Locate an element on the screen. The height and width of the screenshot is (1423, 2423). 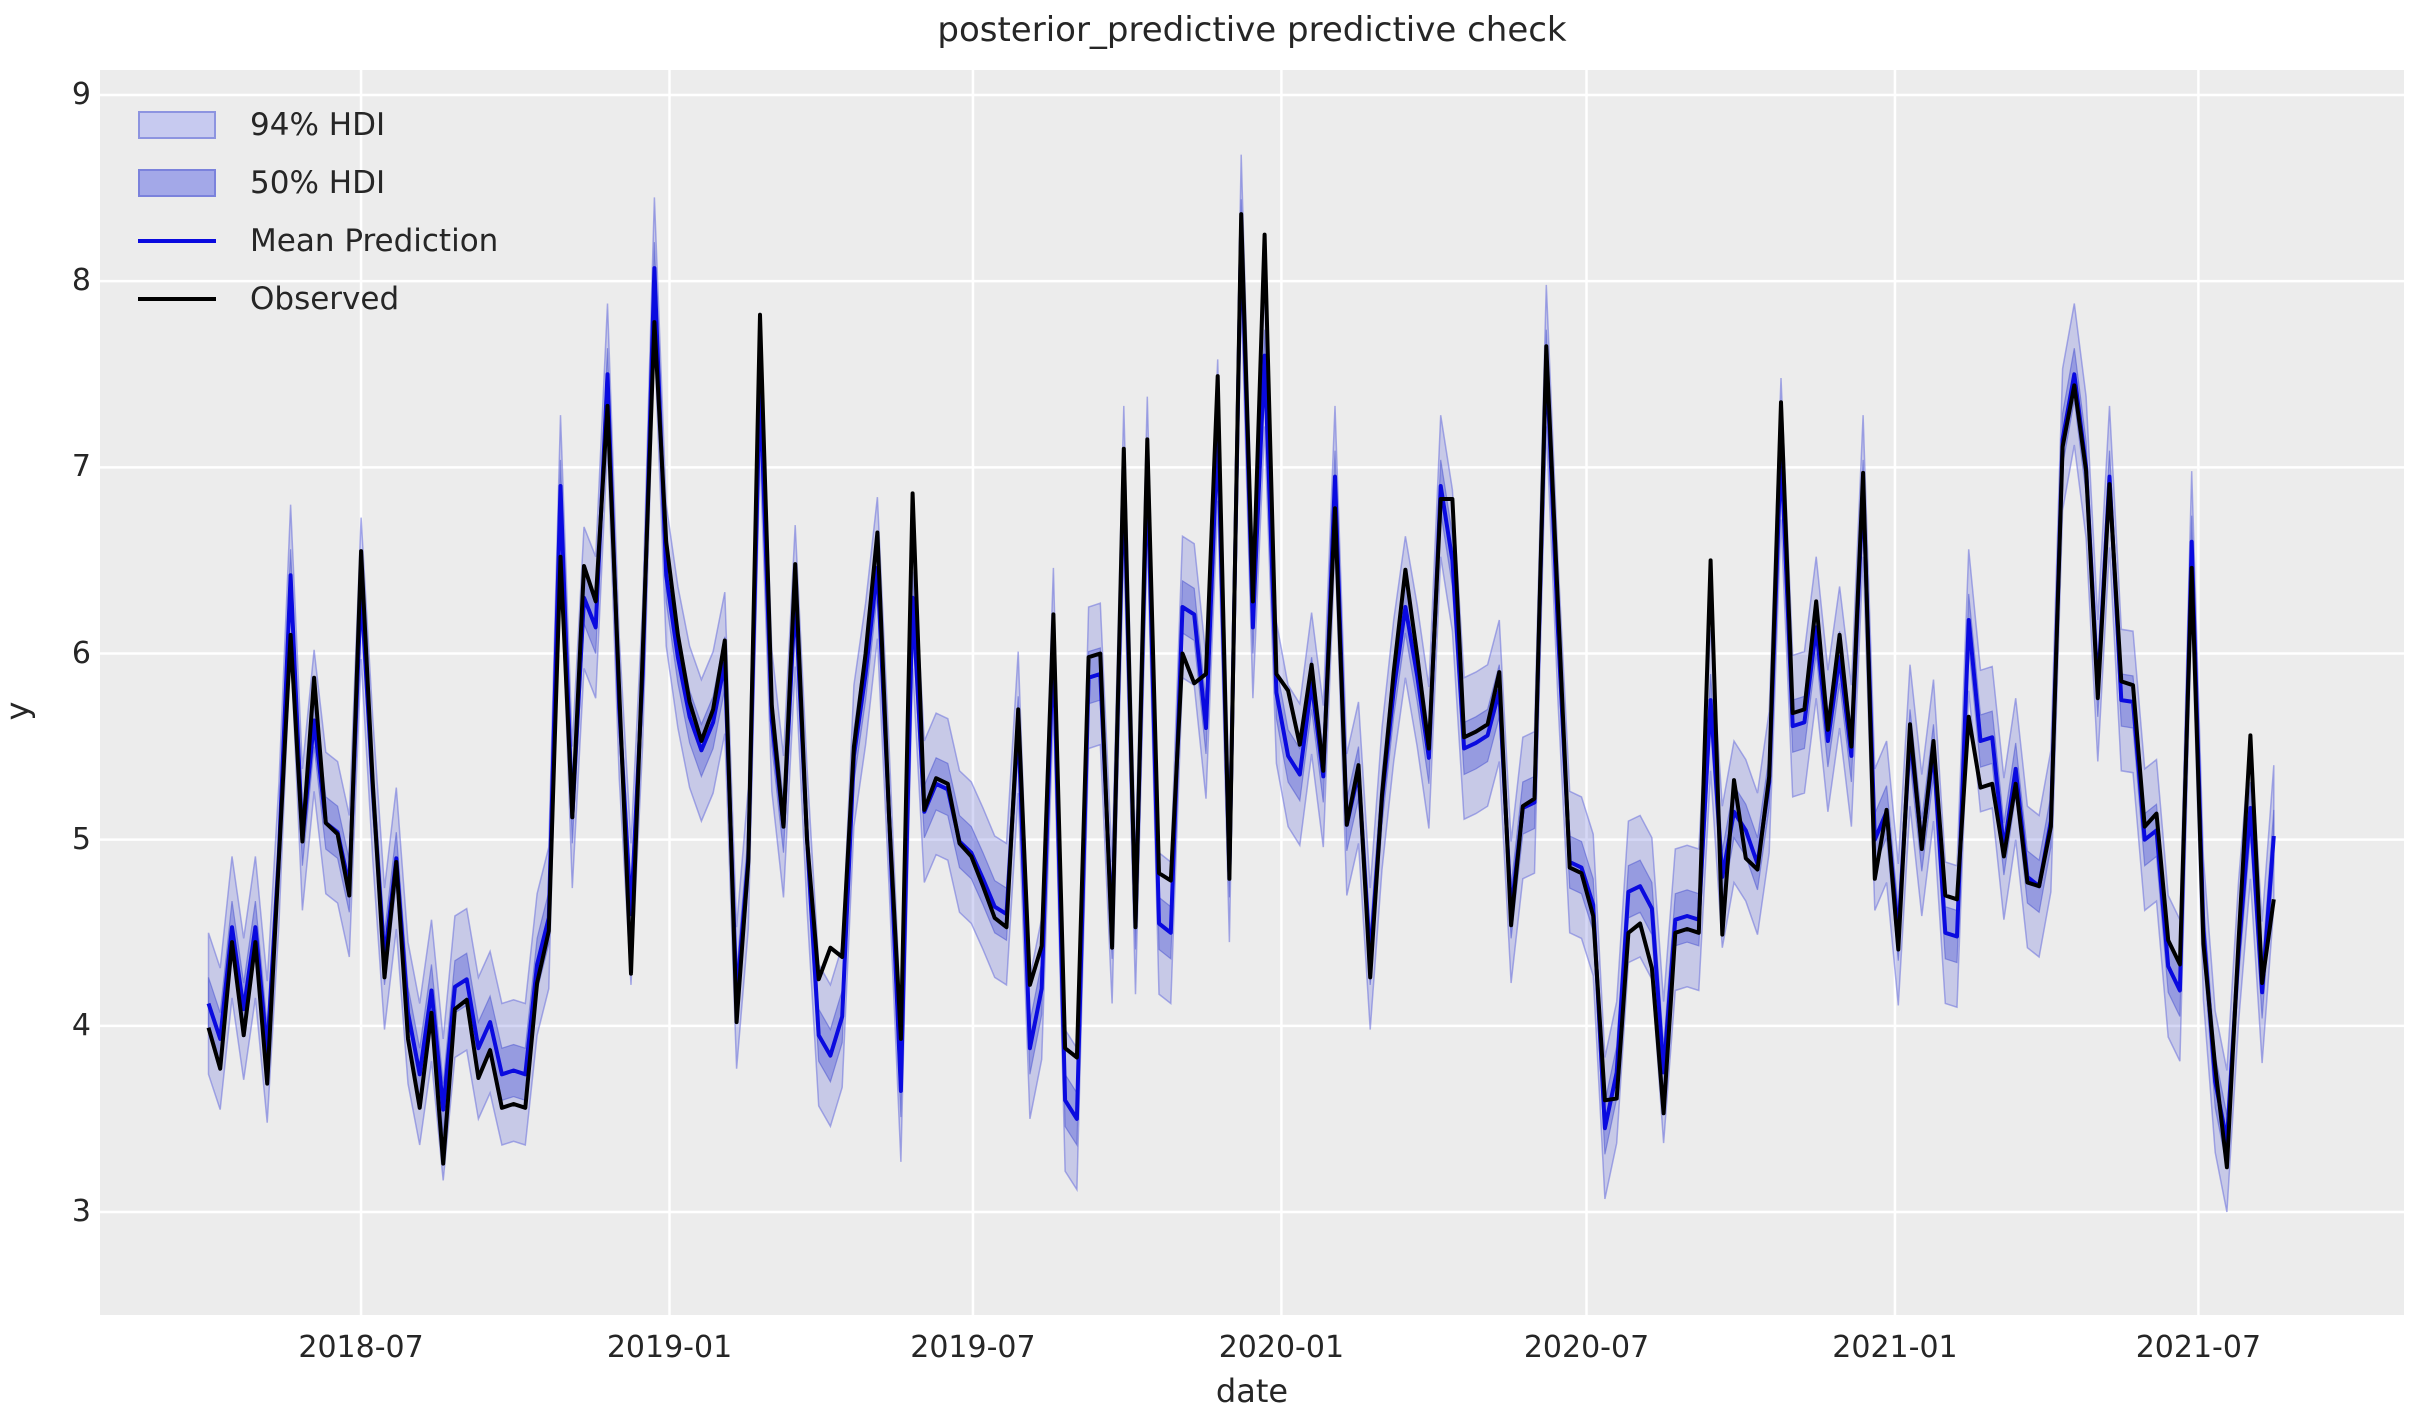
y-tick-label: 5 is located at coordinates (81, 839).